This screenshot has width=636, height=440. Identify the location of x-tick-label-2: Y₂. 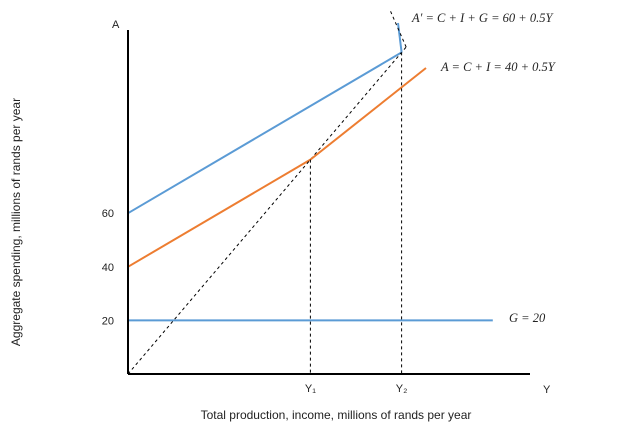
(402, 389).